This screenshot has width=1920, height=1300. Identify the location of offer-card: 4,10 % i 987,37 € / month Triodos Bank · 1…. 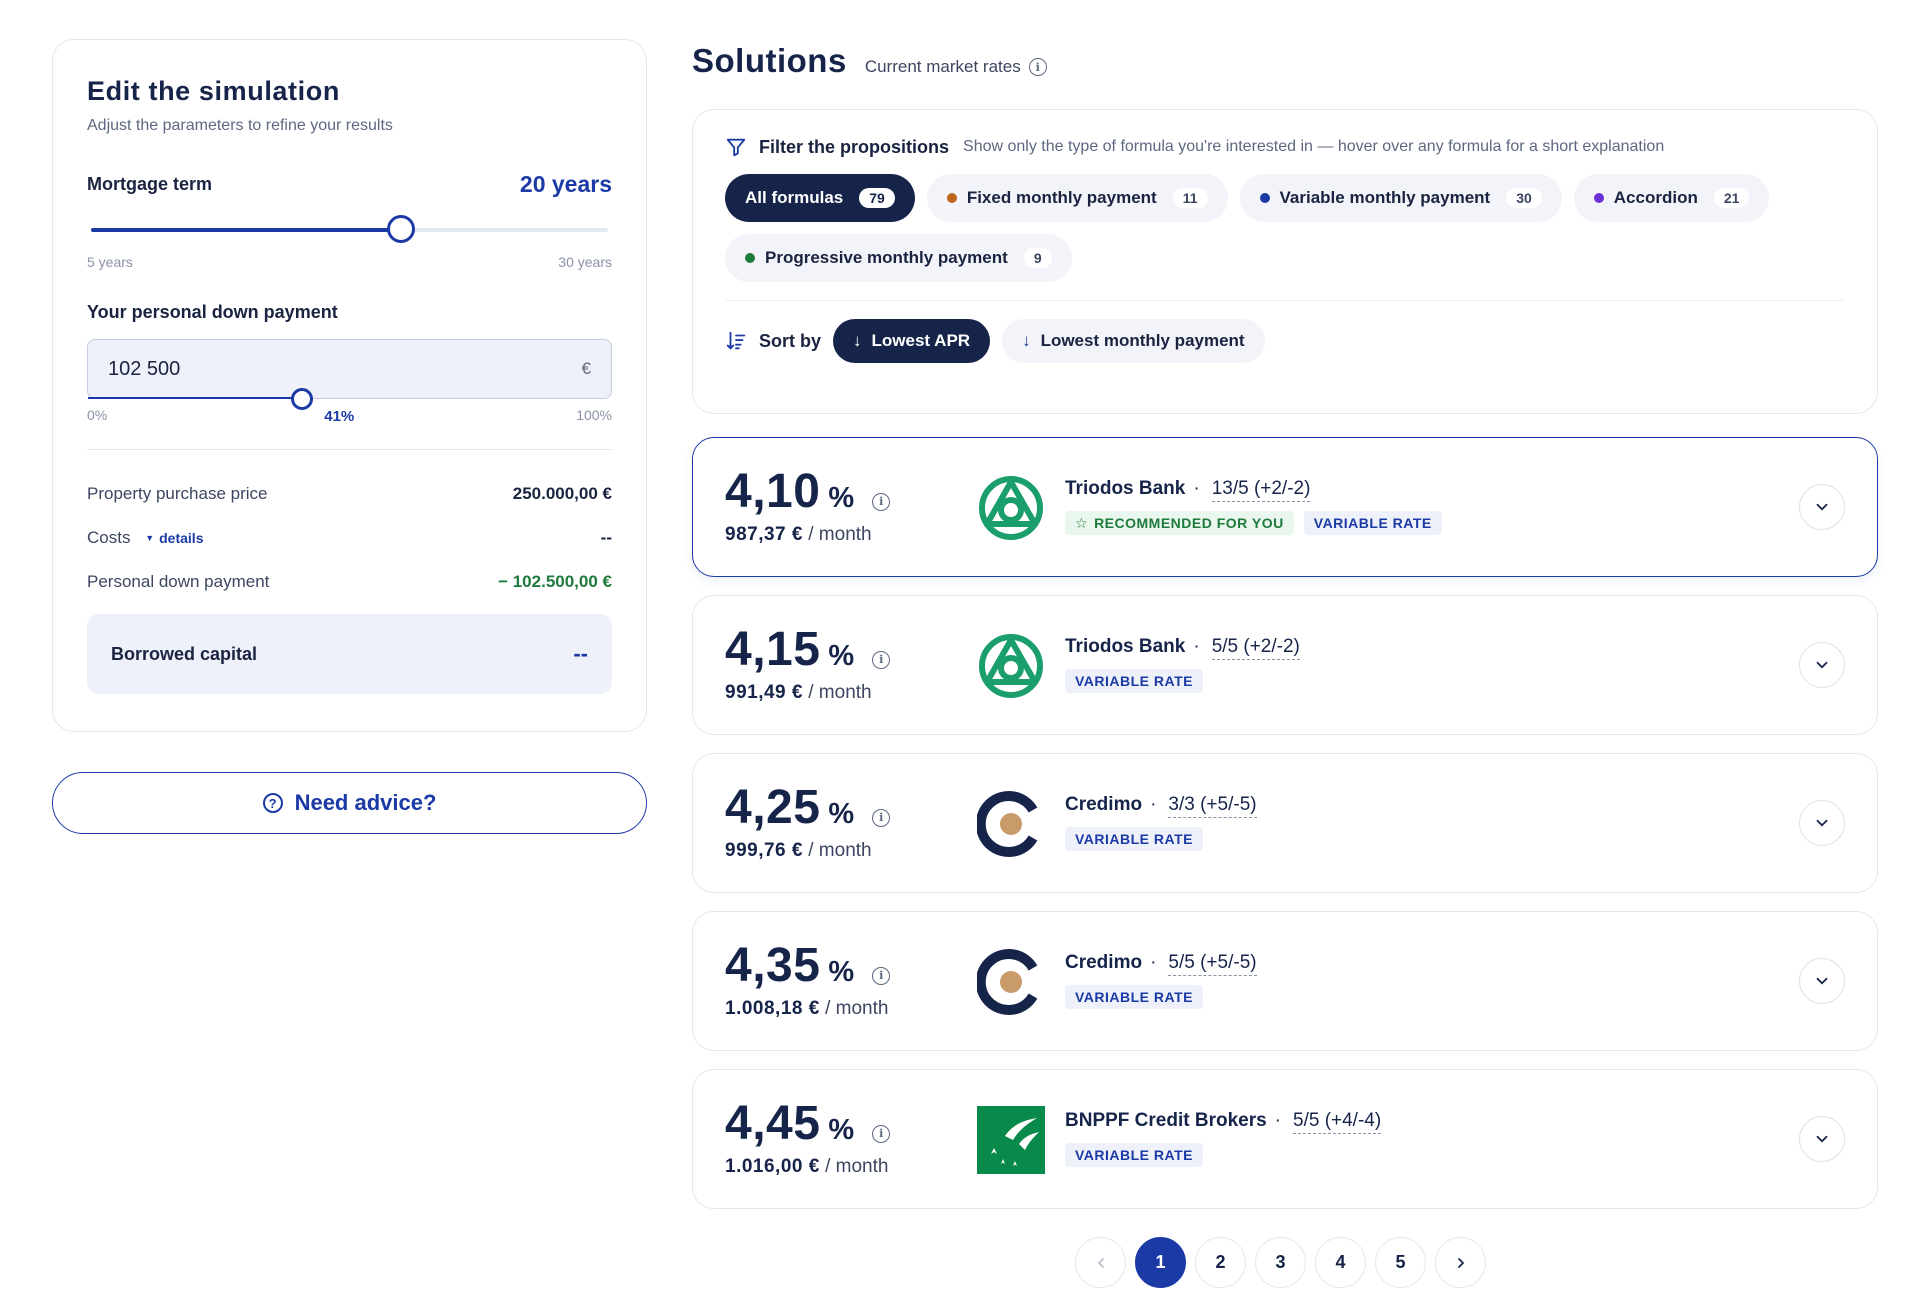
(1285, 507).